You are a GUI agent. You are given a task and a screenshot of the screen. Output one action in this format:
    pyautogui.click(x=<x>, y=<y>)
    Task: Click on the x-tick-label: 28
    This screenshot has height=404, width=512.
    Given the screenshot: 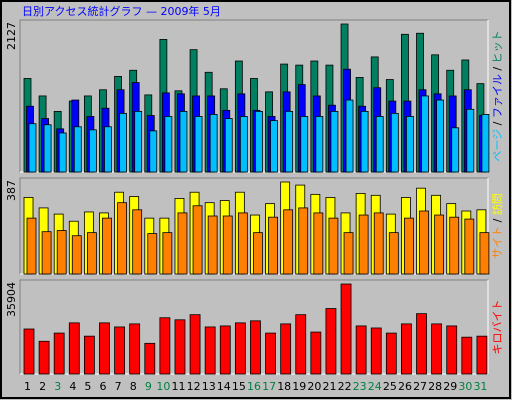 What is the action you would take?
    pyautogui.click(x=435, y=386)
    